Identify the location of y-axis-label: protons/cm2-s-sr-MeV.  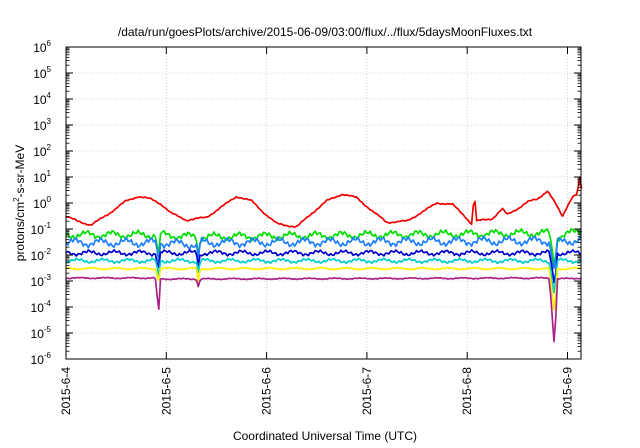
(19, 203).